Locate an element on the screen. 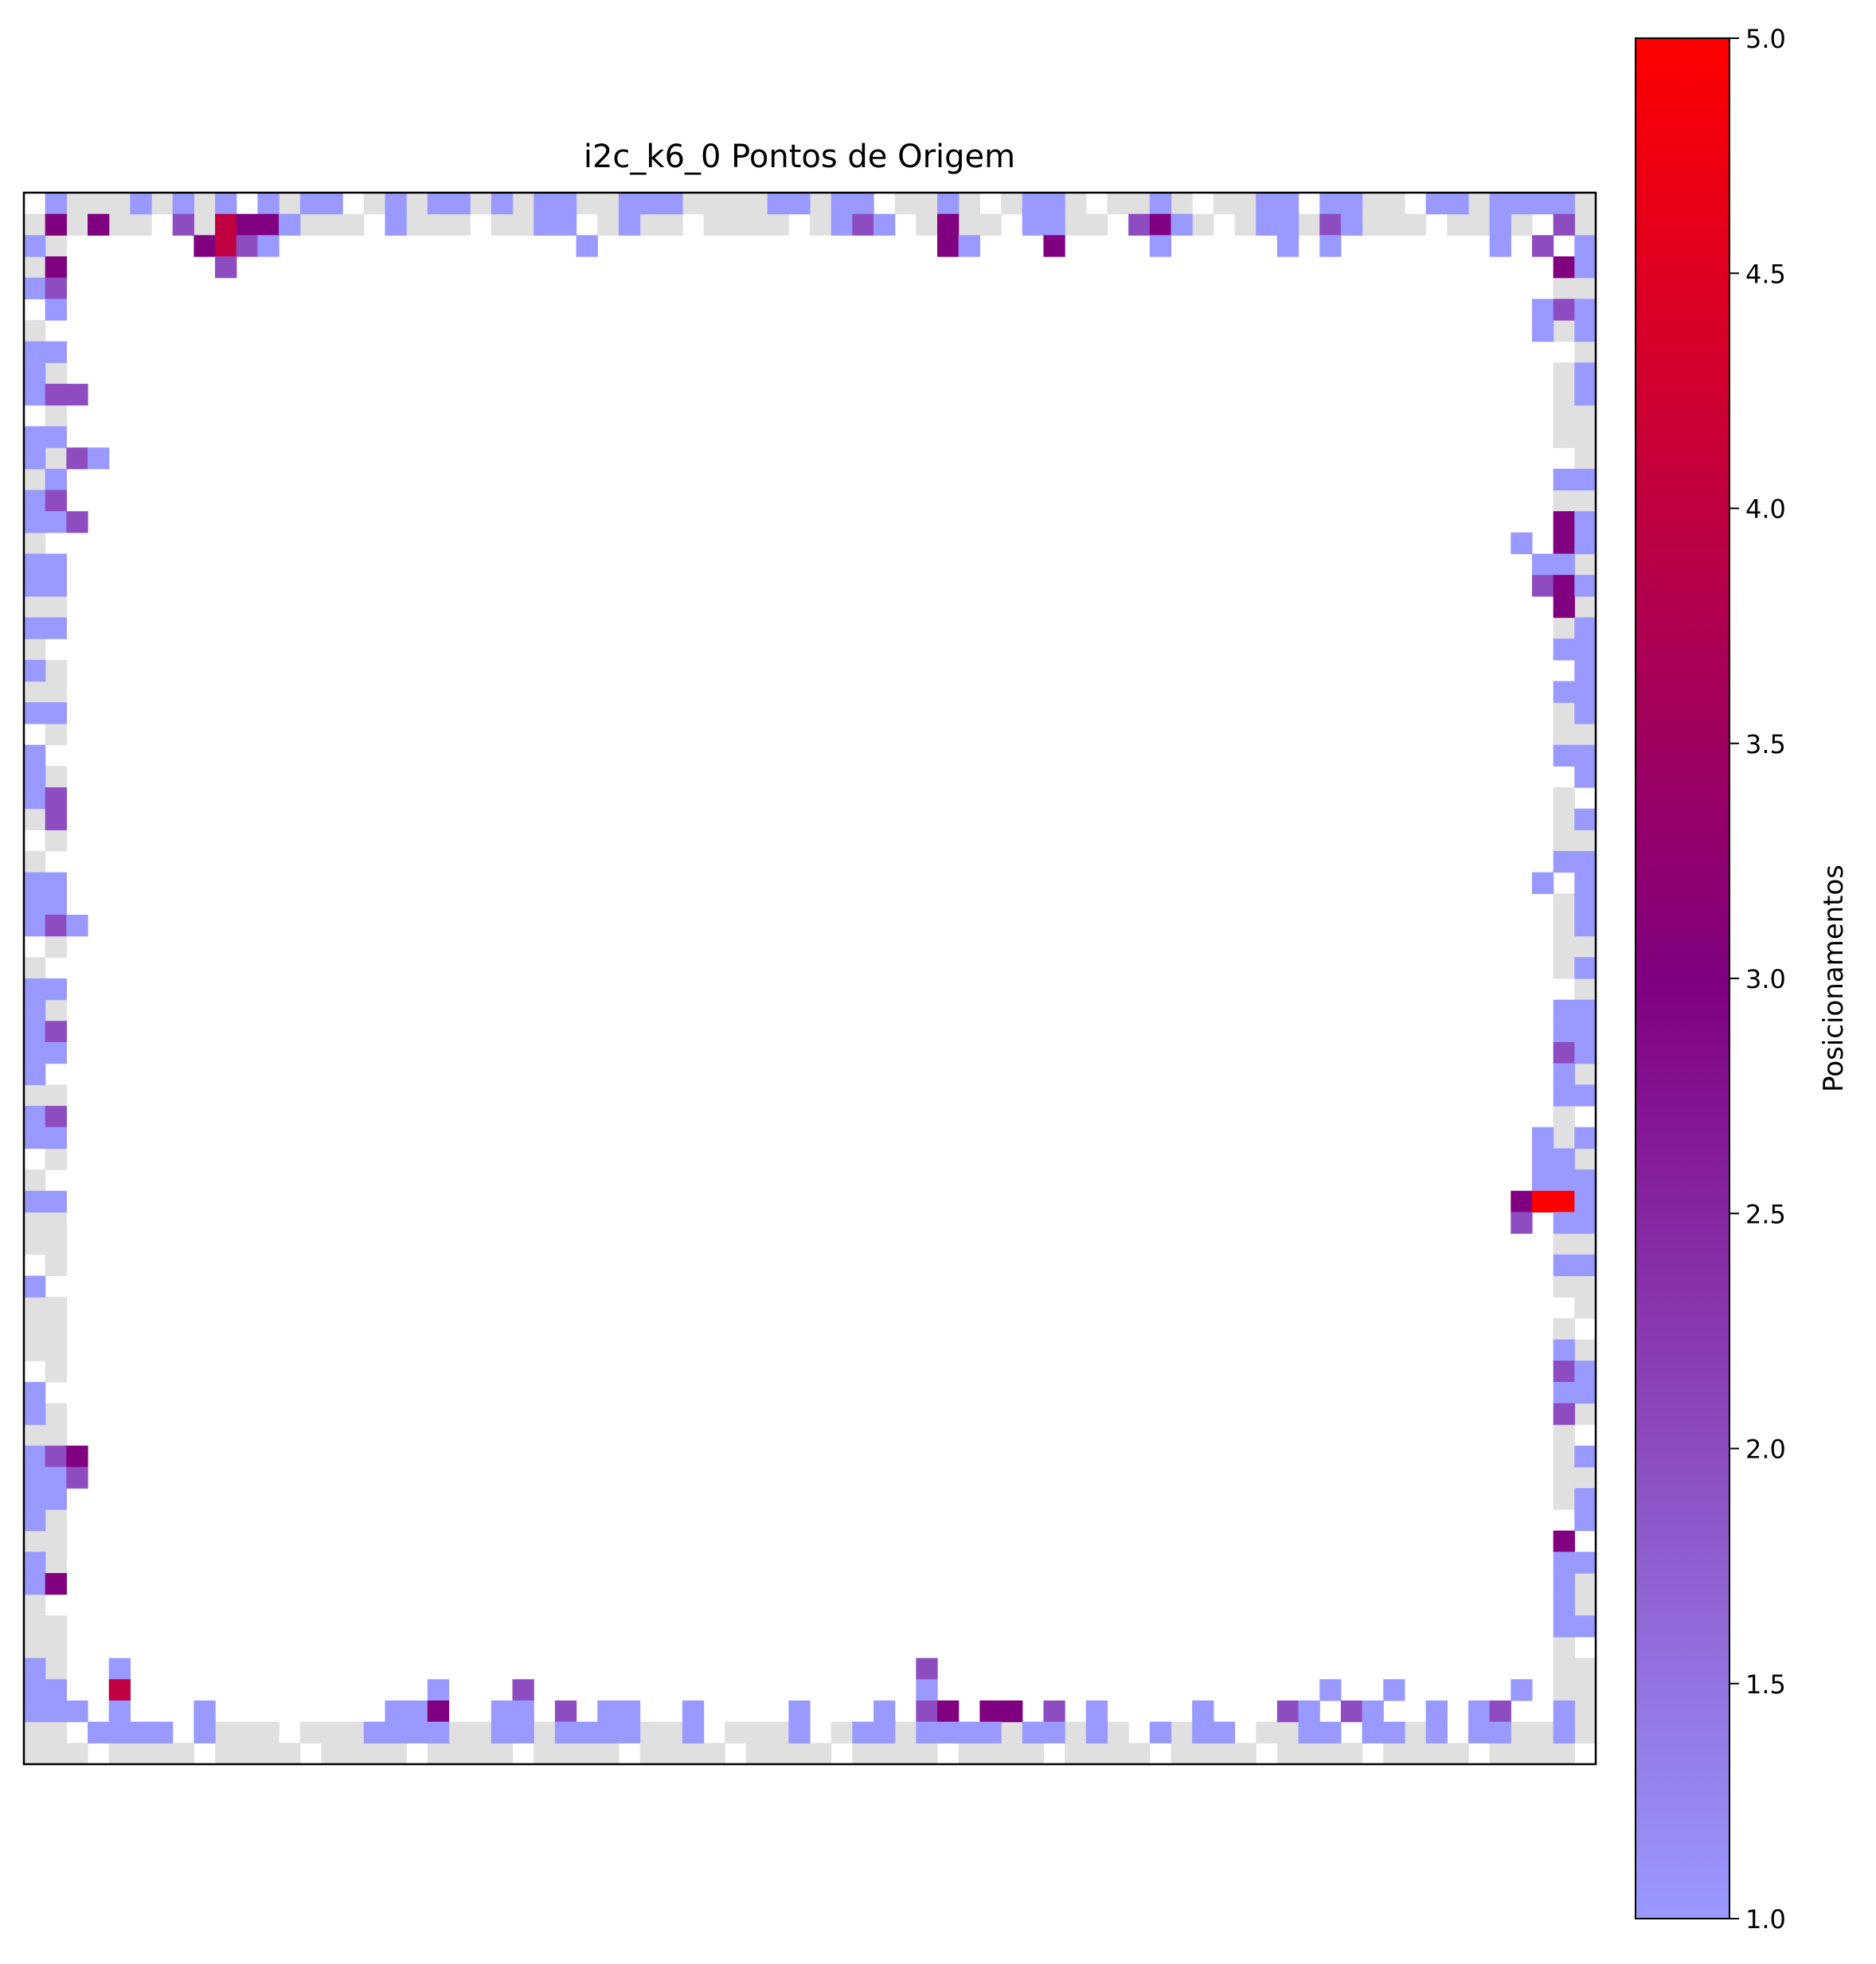 Image resolution: width=1876 pixels, height=1964 pixels. colorbar-tick-label: 5.0 is located at coordinates (1765, 39).